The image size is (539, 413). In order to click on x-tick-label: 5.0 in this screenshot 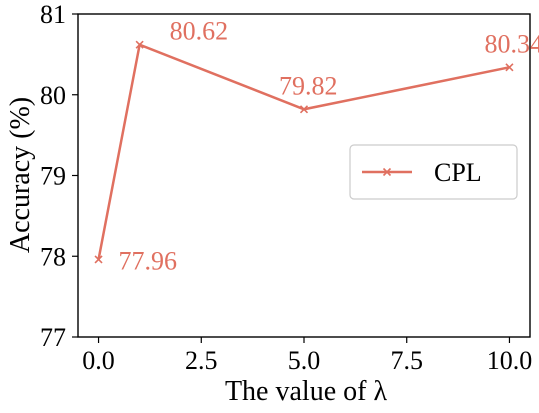, I will do `click(304, 360)`.